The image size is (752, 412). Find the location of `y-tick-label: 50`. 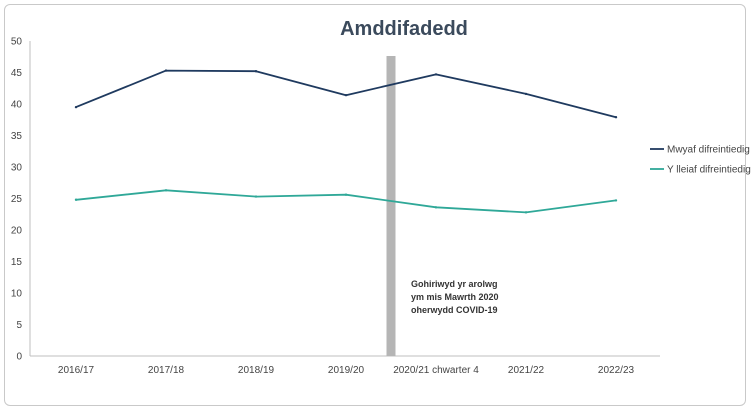

y-tick-label: 50 is located at coordinates (17, 42).